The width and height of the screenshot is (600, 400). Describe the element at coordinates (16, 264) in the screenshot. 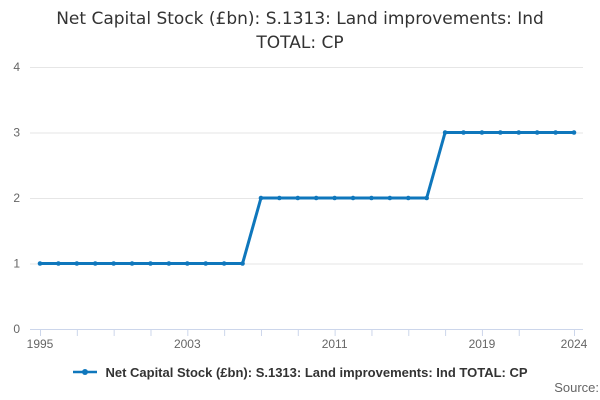

I see `y-tick-label: 1` at that location.